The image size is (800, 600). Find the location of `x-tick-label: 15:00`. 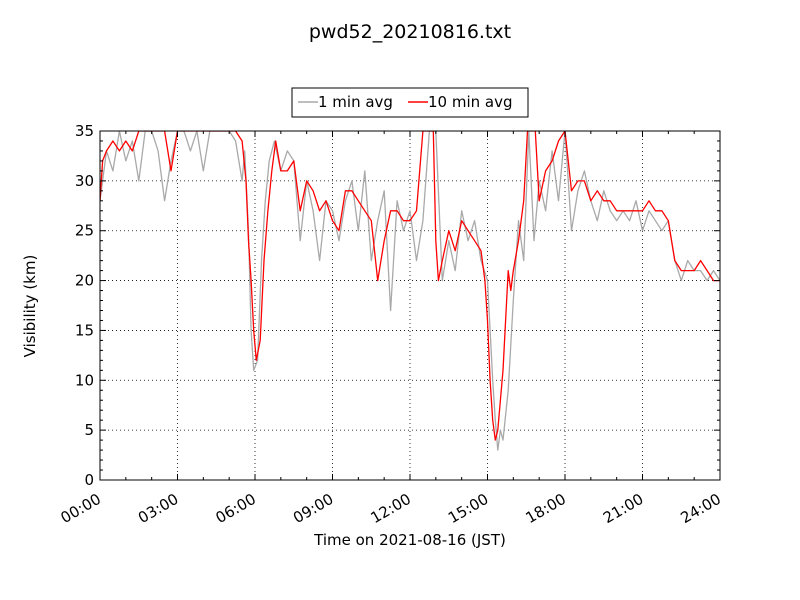

x-tick-label: 15:00 is located at coordinates (468, 508).